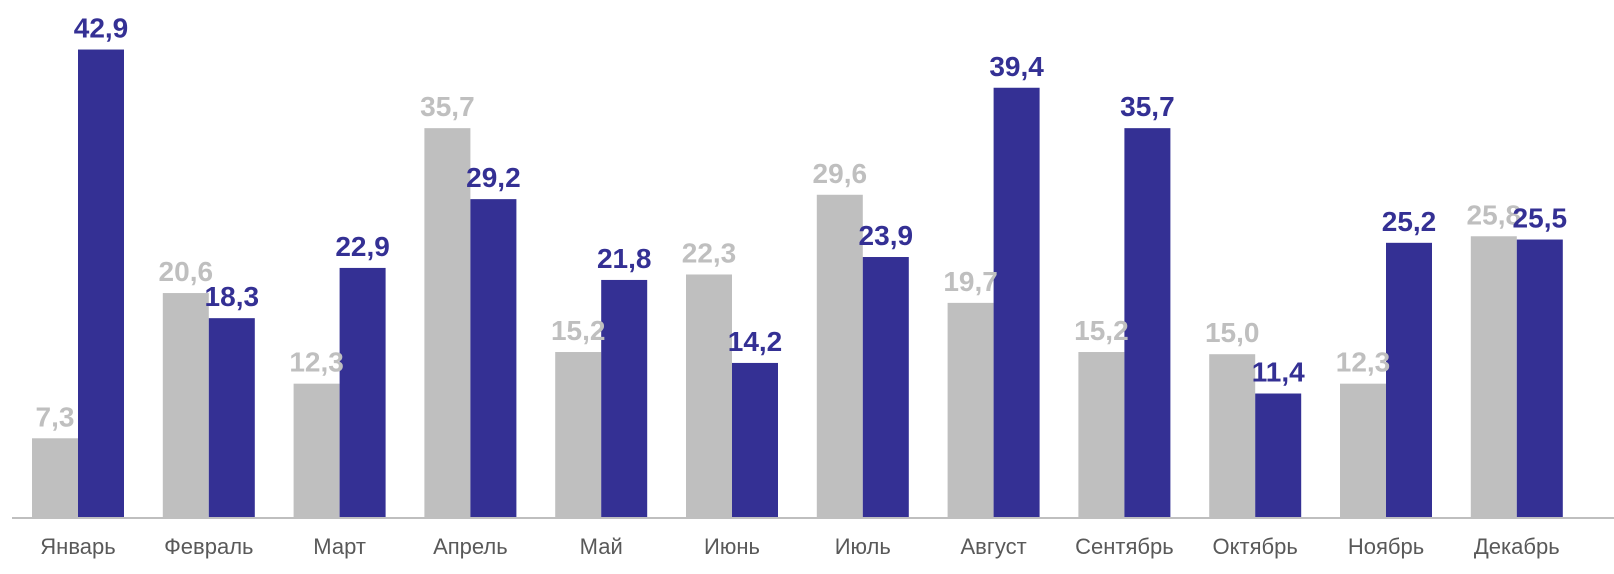  I want to click on value-label-series2-4: 29,2, so click(493, 177).